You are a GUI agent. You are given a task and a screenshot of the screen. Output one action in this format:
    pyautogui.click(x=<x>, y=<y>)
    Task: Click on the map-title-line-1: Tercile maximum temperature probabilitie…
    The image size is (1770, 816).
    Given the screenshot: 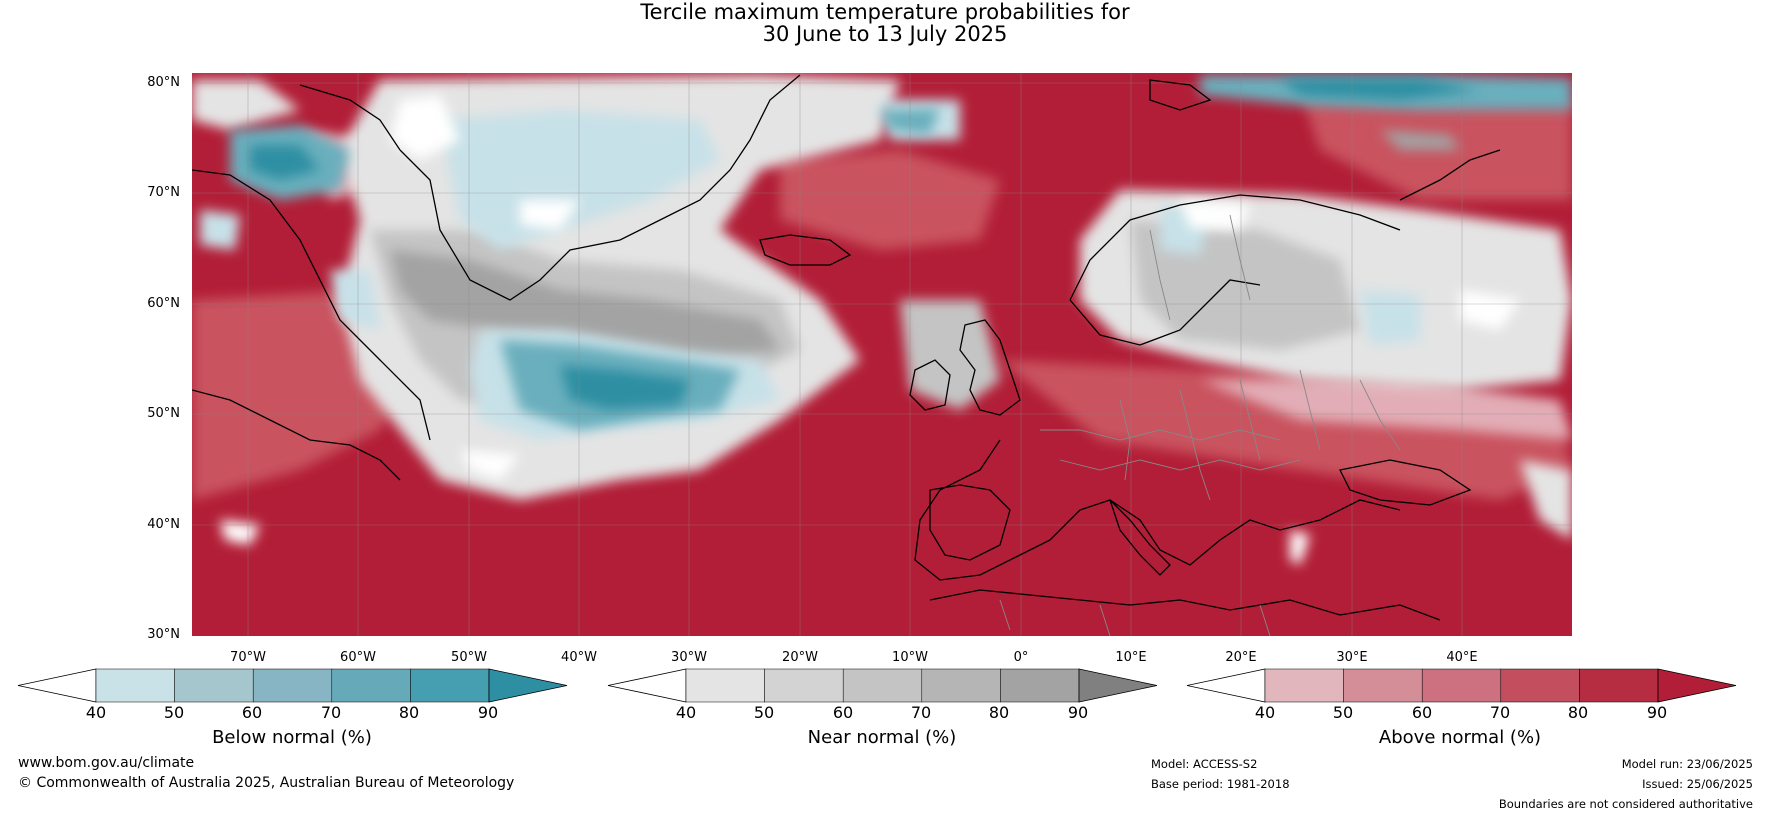 What is the action you would take?
    pyautogui.click(x=885, y=12)
    